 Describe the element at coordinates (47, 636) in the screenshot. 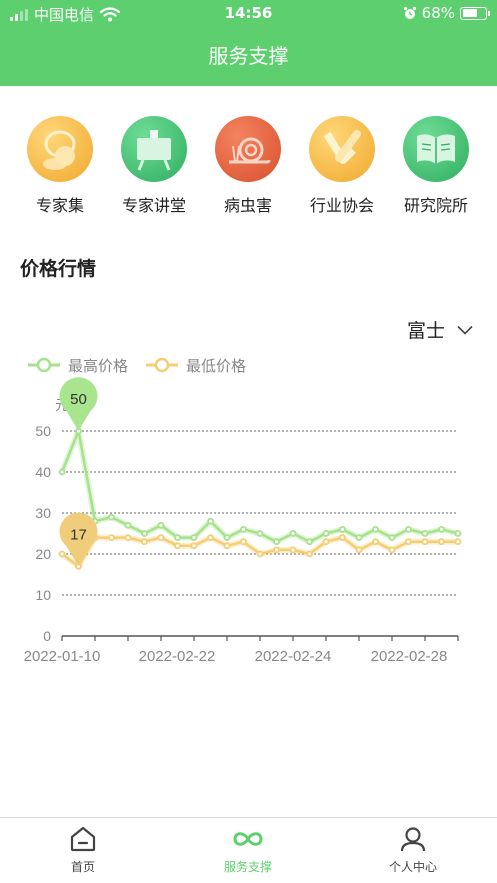

I see `y-tick-label: 0` at that location.